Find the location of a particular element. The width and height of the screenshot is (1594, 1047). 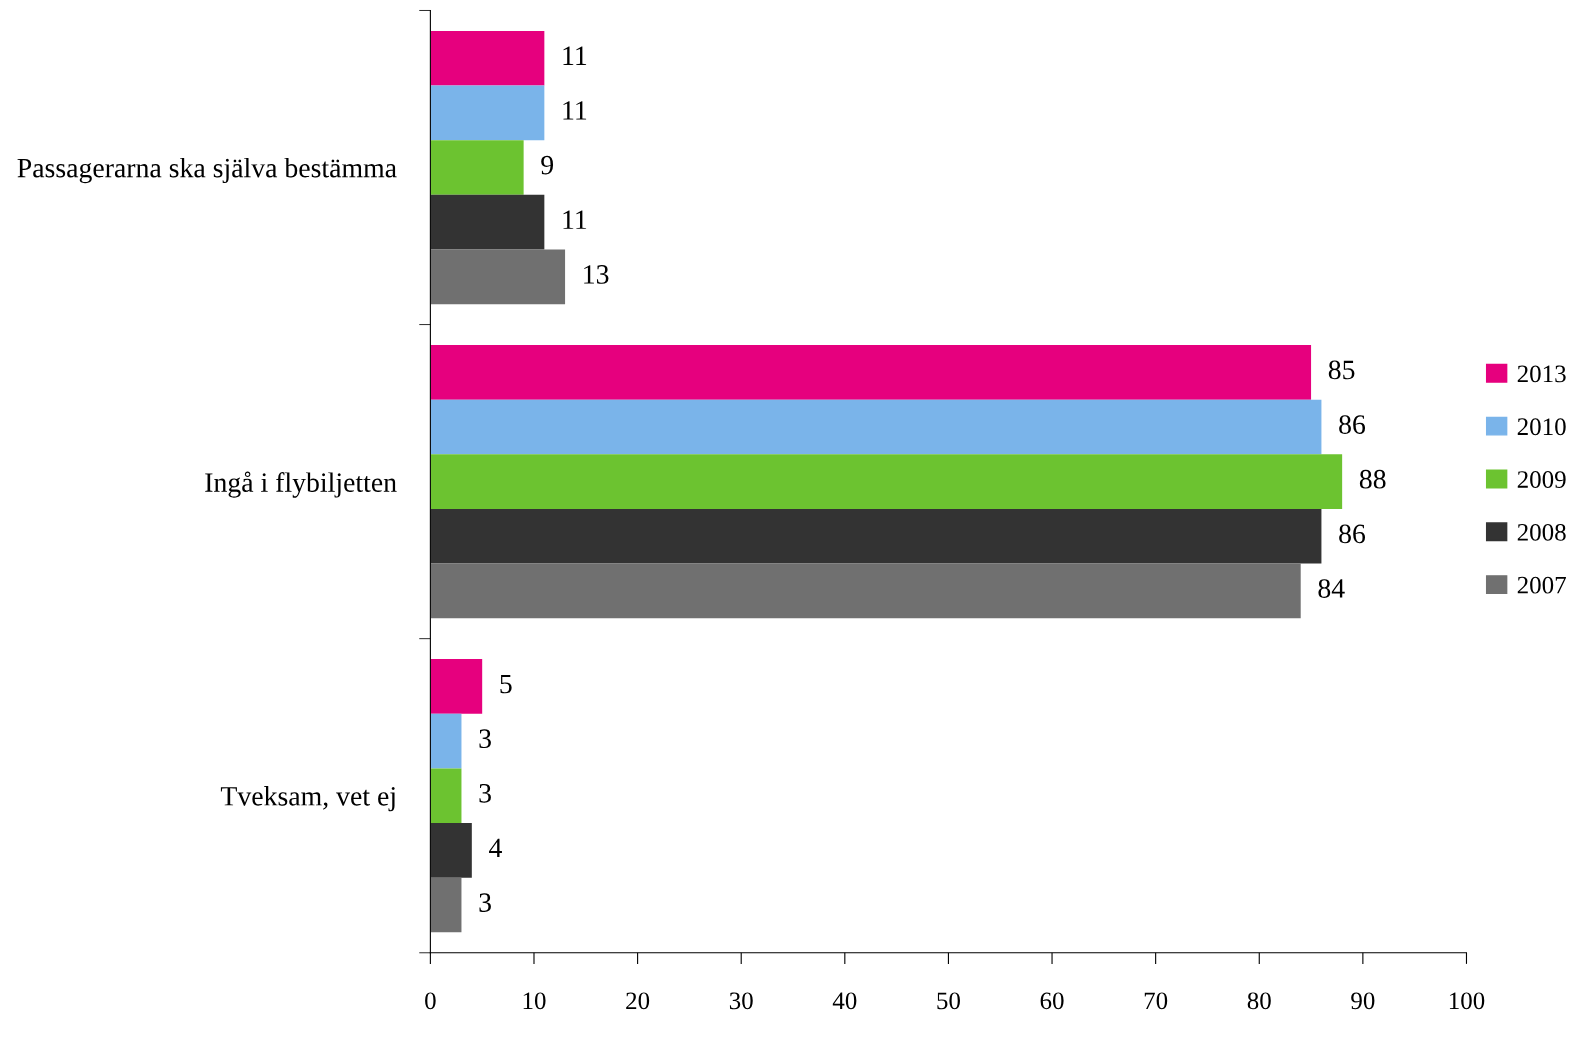

x-tick-label: 70 is located at coordinates (1156, 1001).